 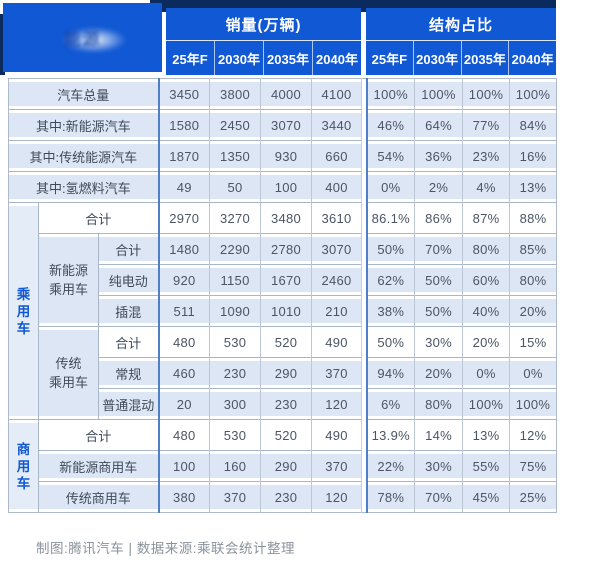 What do you see at coordinates (183, 249) in the screenshot?
I see `sales-cell: 1480` at bounding box center [183, 249].